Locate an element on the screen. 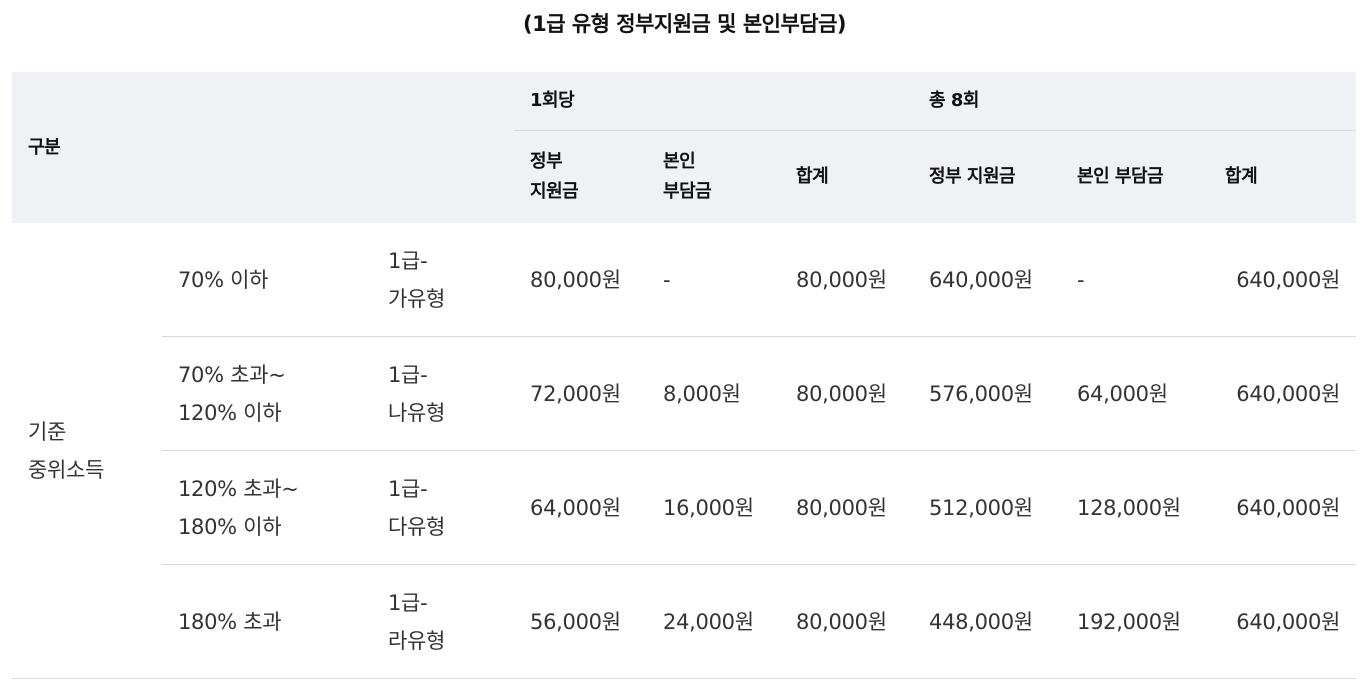 The image size is (1369, 699). type-label-line2: 가유형 is located at coordinates (417, 298).